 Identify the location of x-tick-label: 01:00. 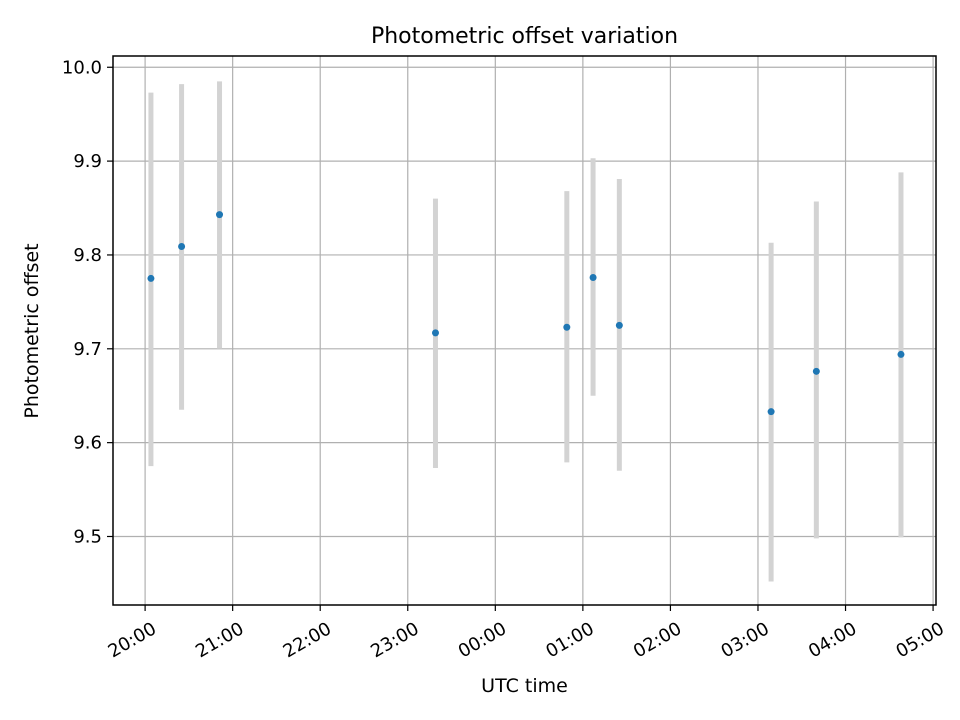
(569, 640).